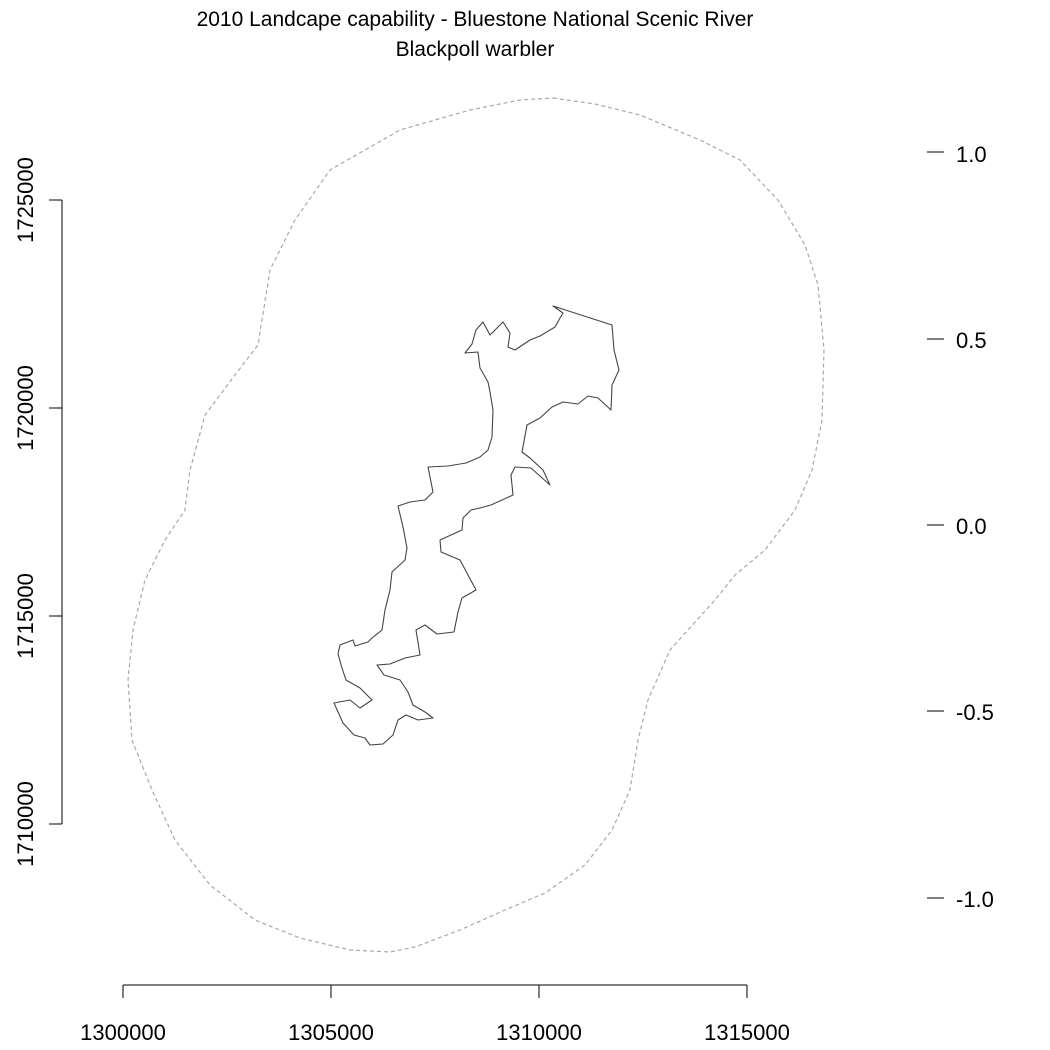  What do you see at coordinates (123, 1032) in the screenshot?
I see `x-tick-label: 1300000` at bounding box center [123, 1032].